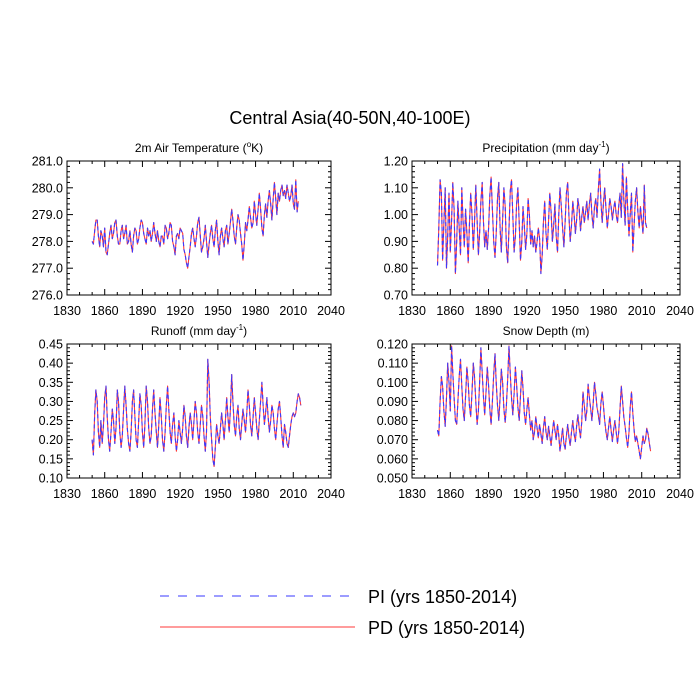 This screenshot has height=700, width=700. I want to click on panel-title-text: Precipitation (mm day, so click(540, 148).